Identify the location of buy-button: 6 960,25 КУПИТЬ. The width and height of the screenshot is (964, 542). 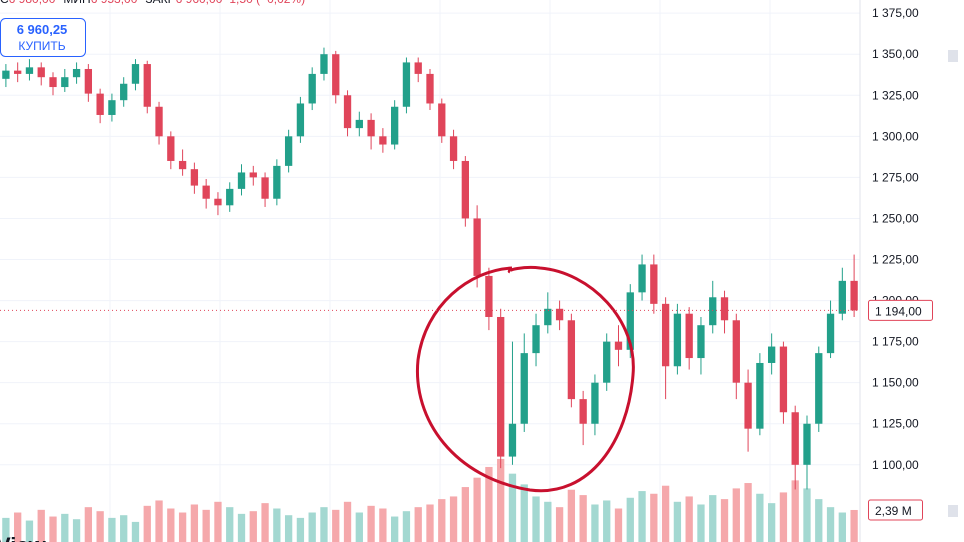
(43, 37).